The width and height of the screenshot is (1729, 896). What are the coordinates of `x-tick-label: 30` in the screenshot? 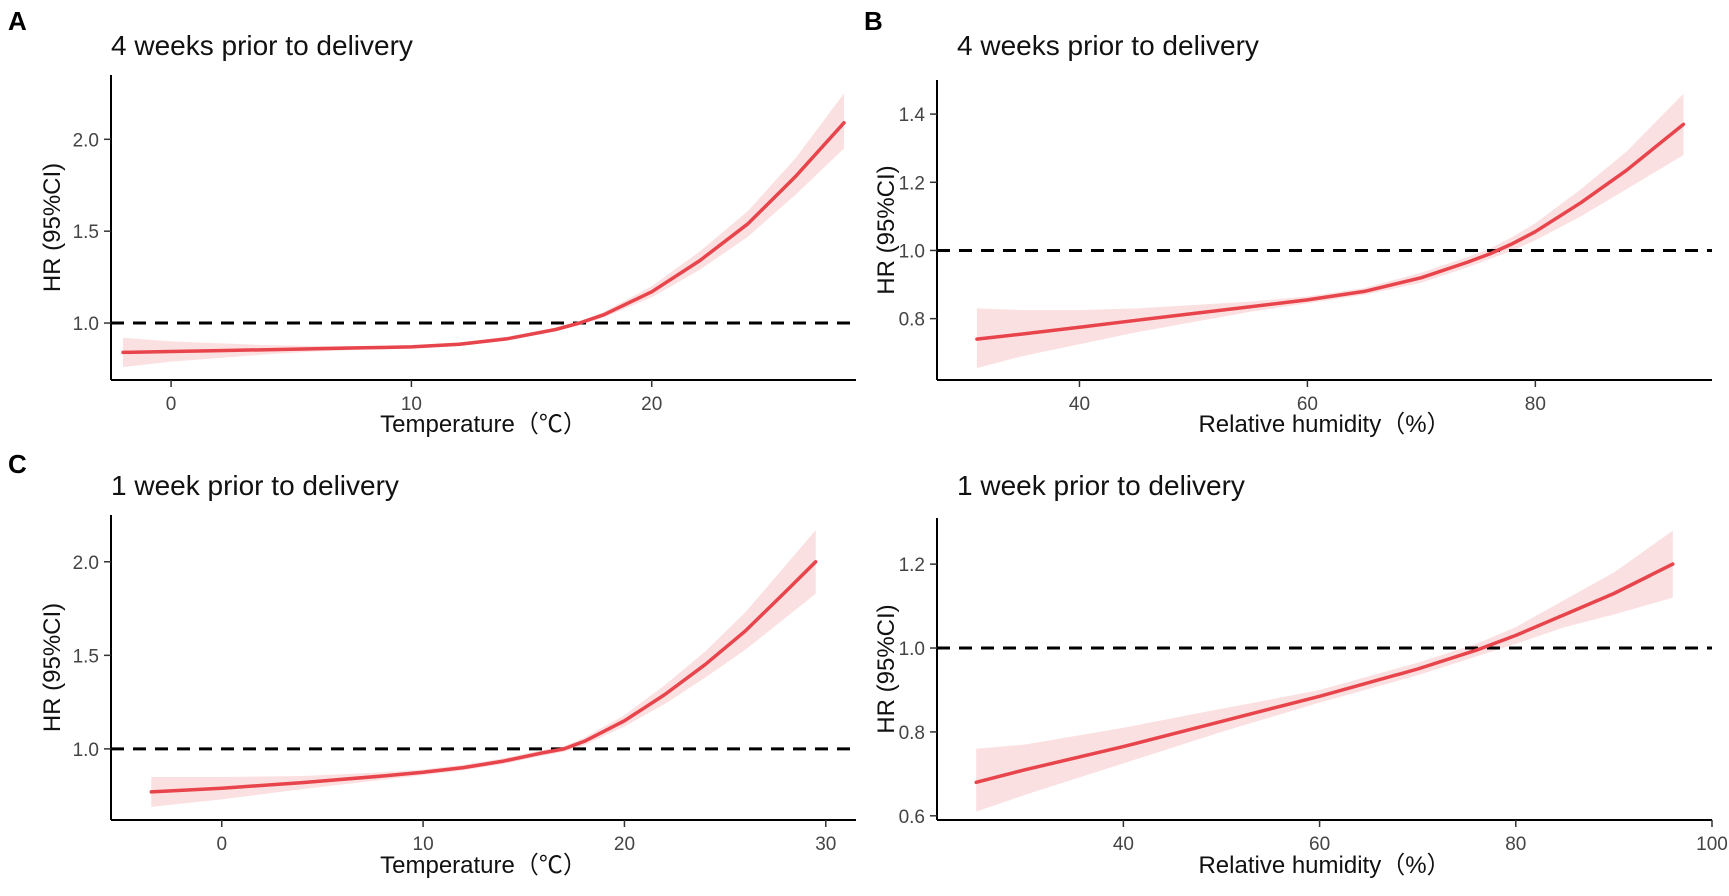 It's located at (825, 844).